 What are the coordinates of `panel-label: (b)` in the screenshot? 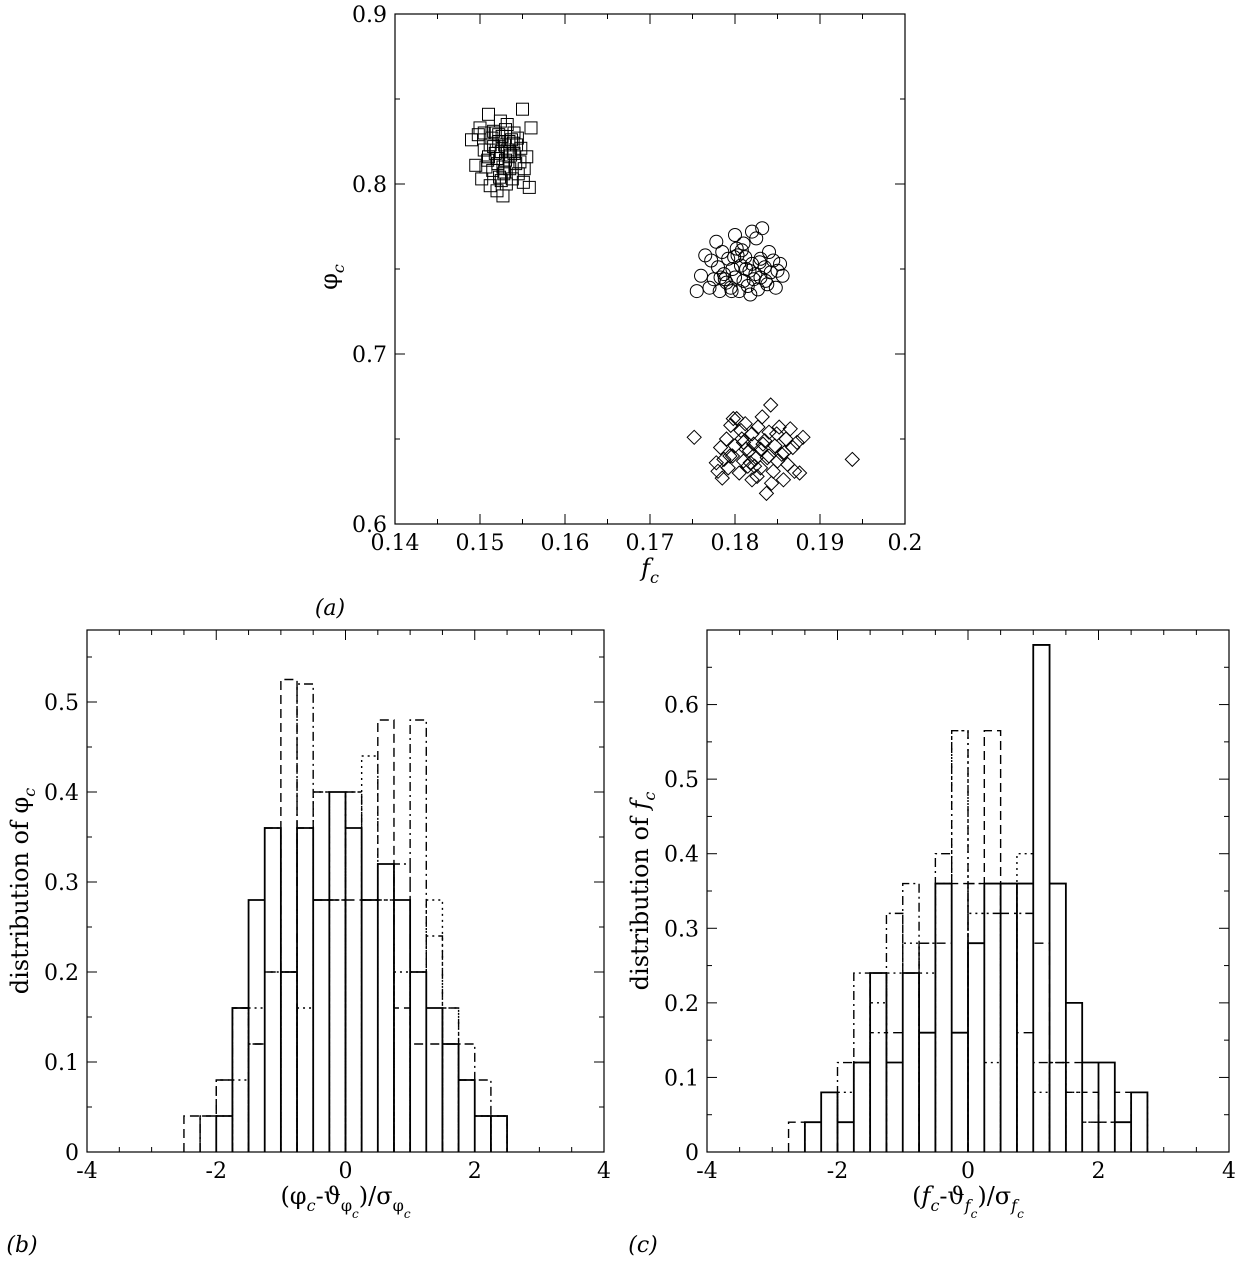 It's located at (21, 1245).